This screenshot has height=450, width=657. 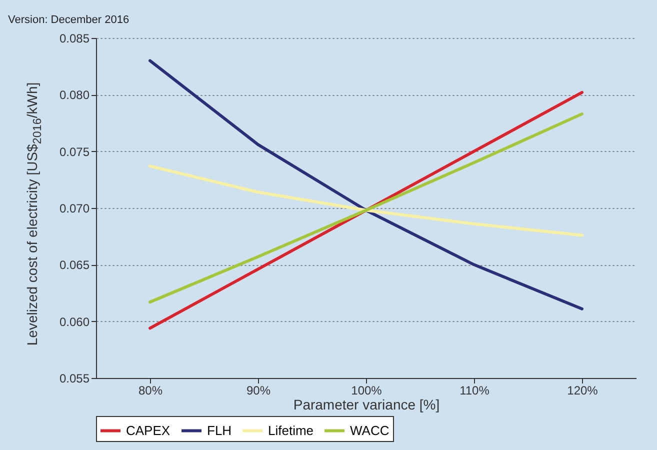 What do you see at coordinates (74, 209) in the screenshot?
I see `y-tick-label: 0.070` at bounding box center [74, 209].